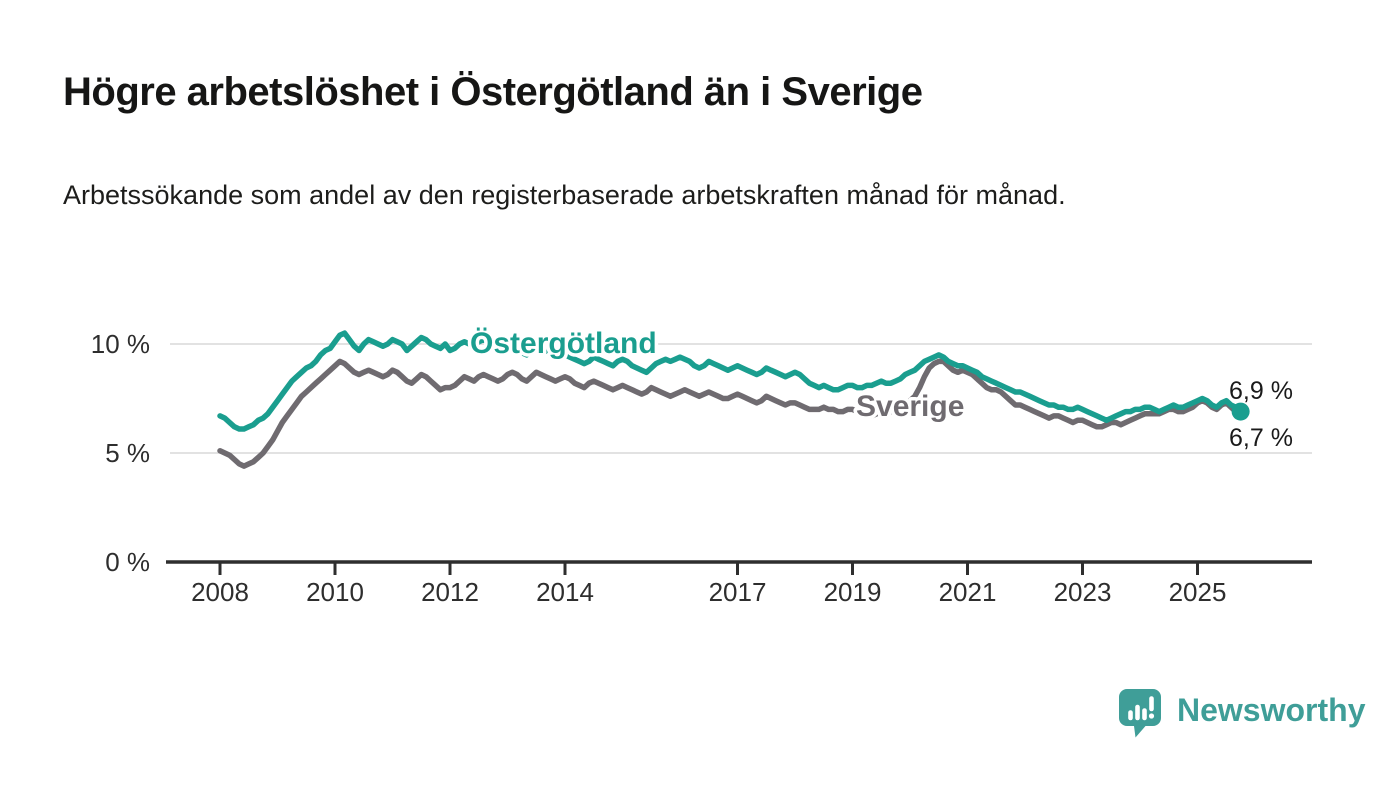 This screenshot has width=1400, height=794. I want to click on y-tick-label-10: 10 %, so click(120, 344).